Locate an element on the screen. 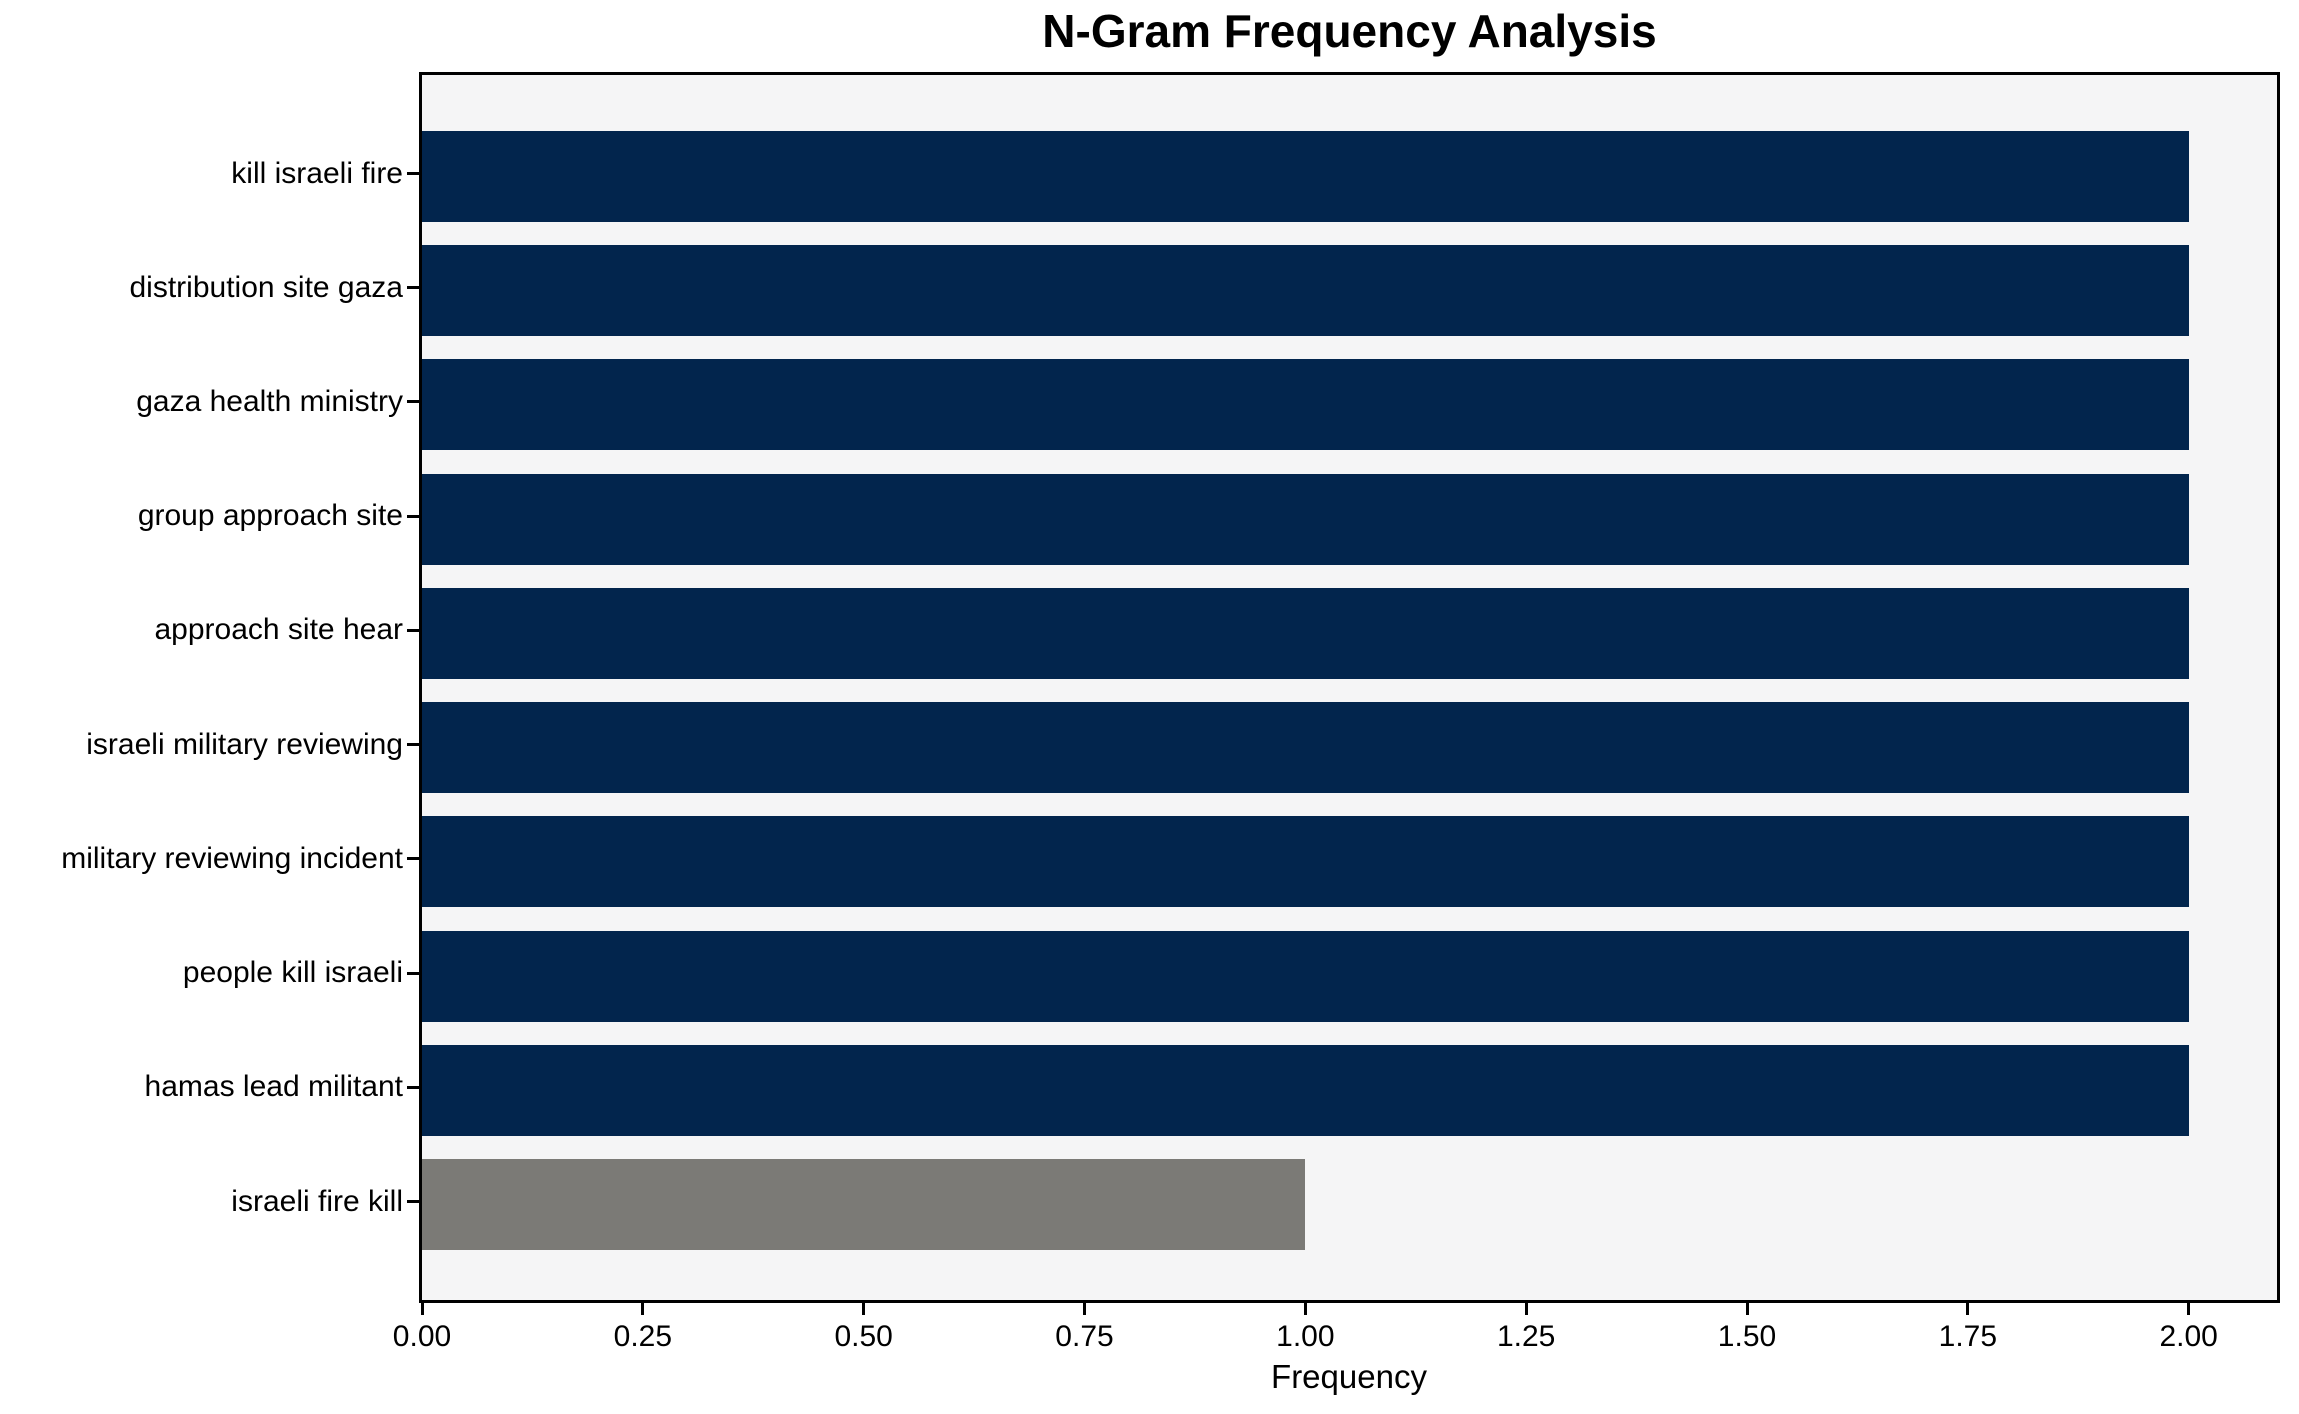 The image size is (2299, 1414). x-tick-label: 1.50 is located at coordinates (1747, 1336).